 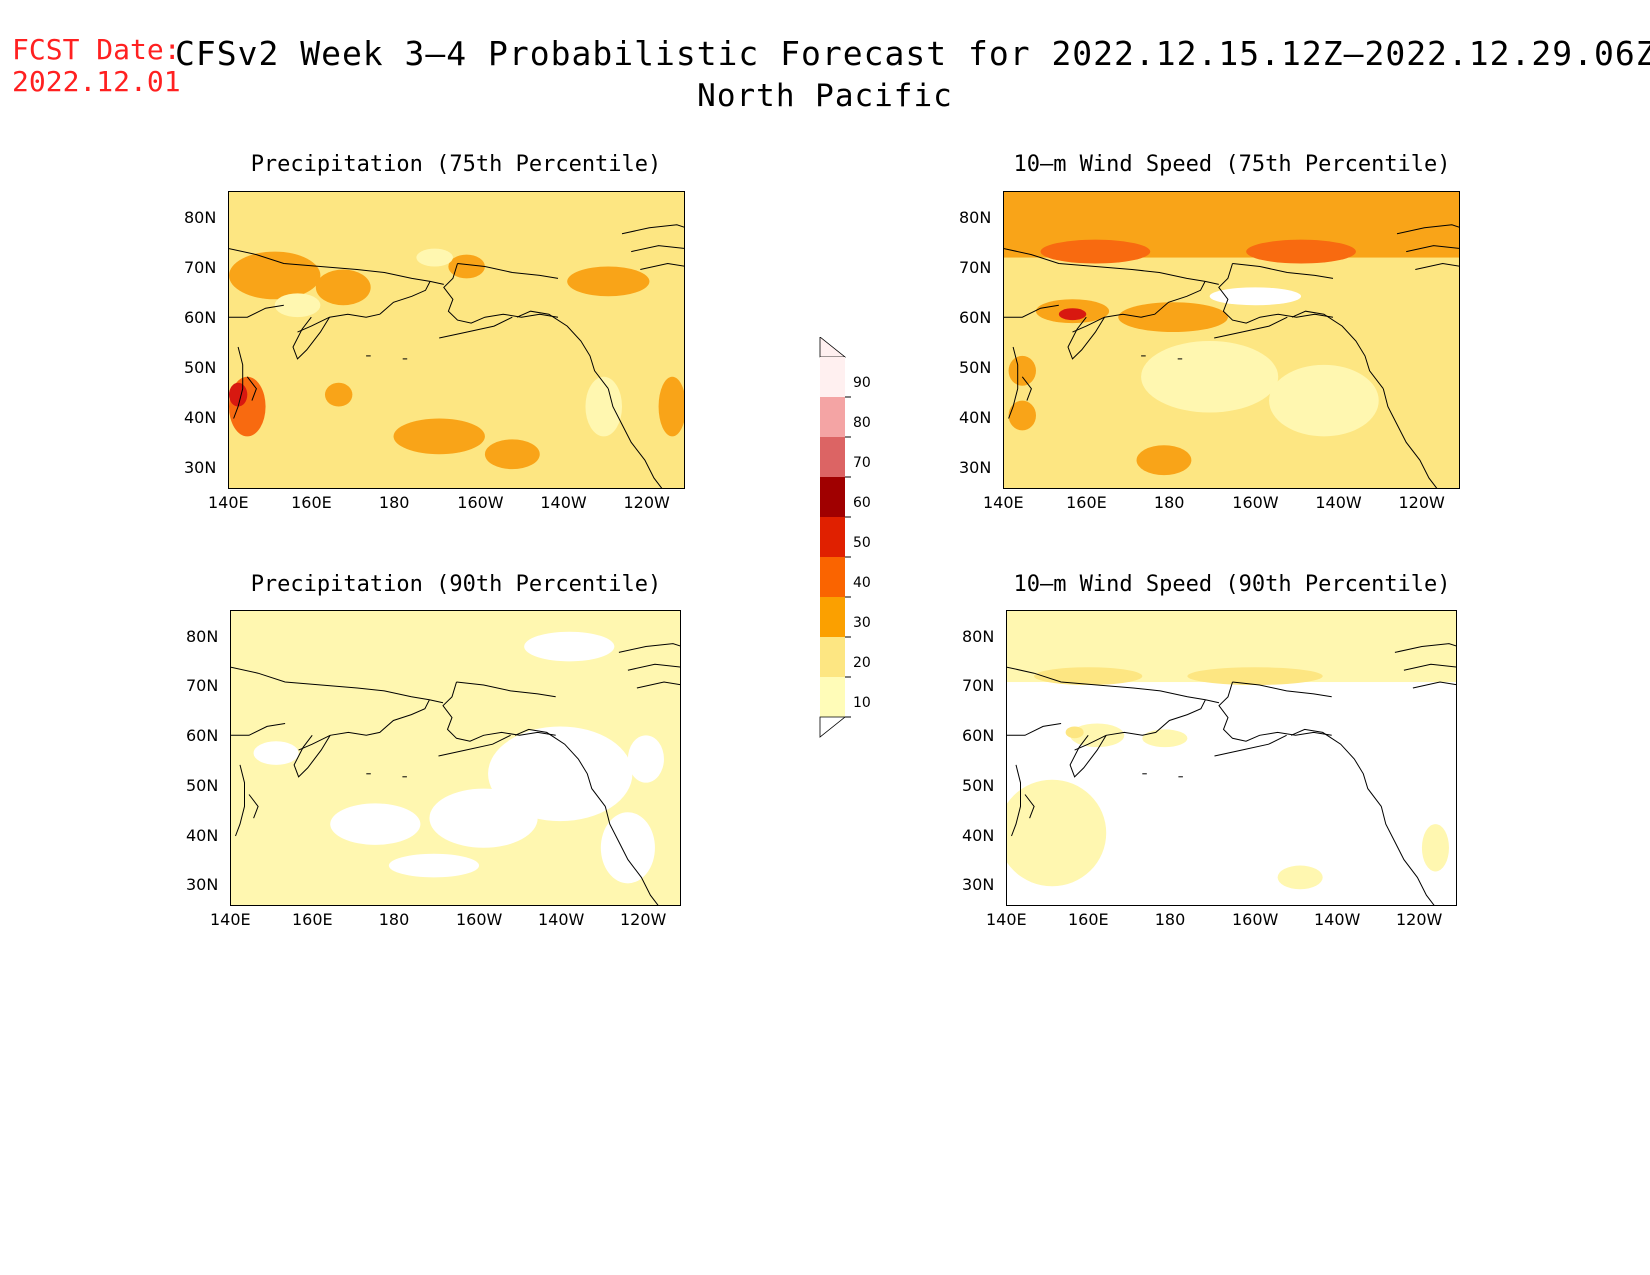 What do you see at coordinates (825, 96) in the screenshot?
I see `region-subtitle: North Pacific` at bounding box center [825, 96].